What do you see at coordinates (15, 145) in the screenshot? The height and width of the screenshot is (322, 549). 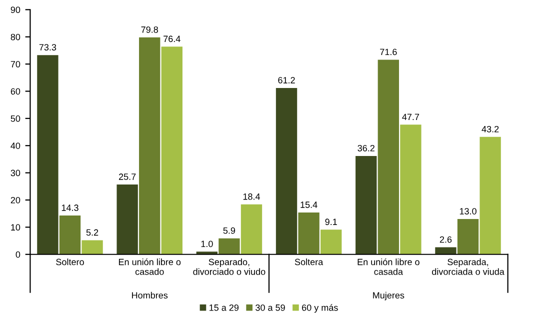 I see `y-tick-label: 40` at bounding box center [15, 145].